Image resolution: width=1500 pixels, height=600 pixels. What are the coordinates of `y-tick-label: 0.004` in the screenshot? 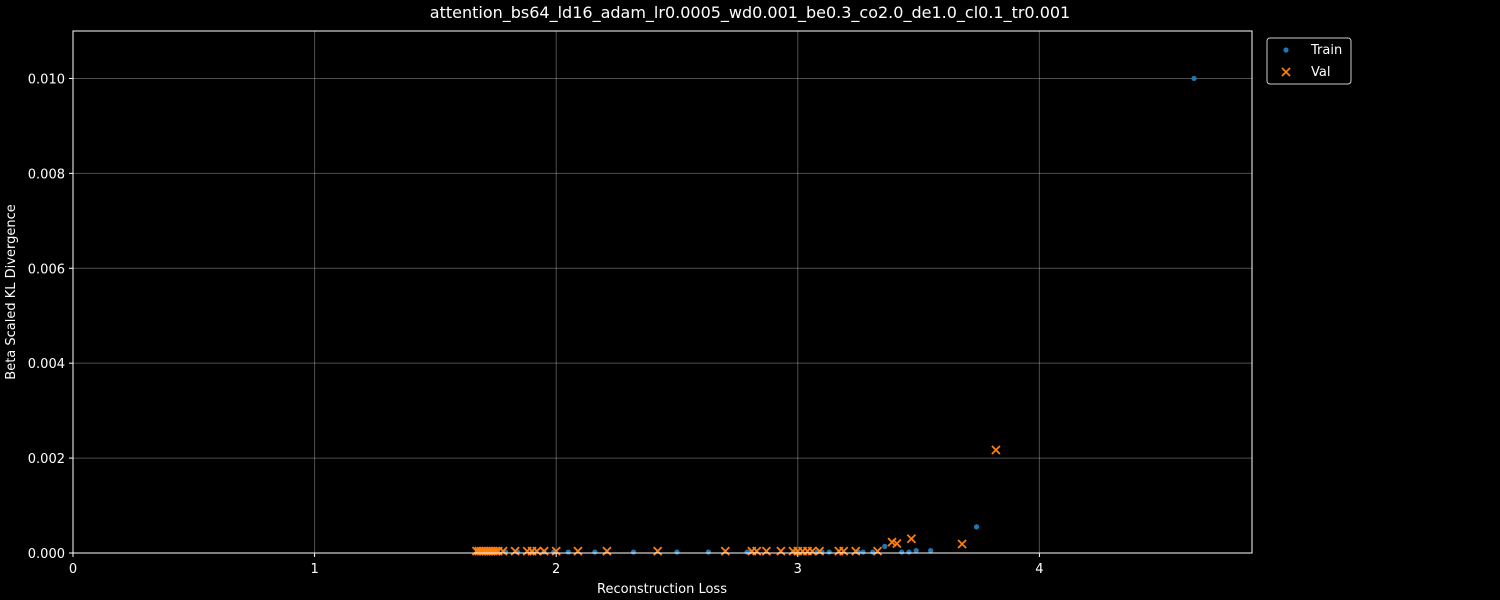 It's located at (46, 364).